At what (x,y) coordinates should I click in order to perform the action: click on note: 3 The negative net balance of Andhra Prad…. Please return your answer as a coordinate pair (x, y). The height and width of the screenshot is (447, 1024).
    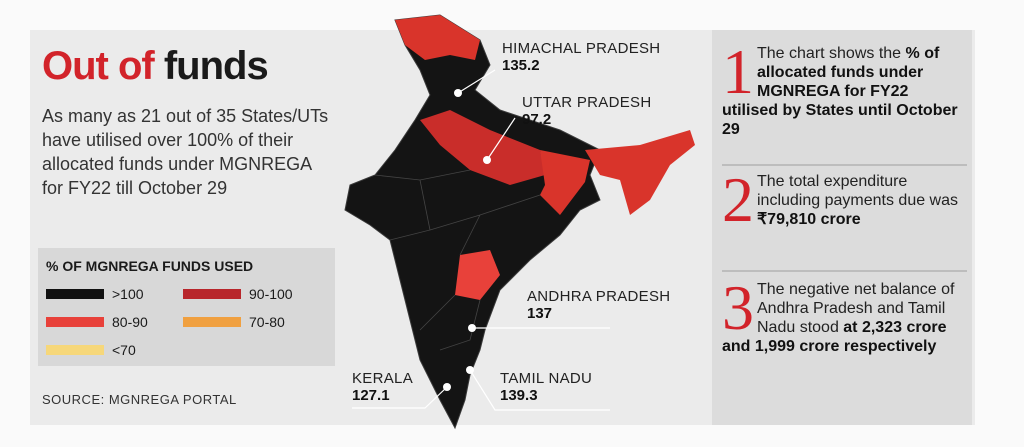
    Looking at the image, I should click on (844, 314).